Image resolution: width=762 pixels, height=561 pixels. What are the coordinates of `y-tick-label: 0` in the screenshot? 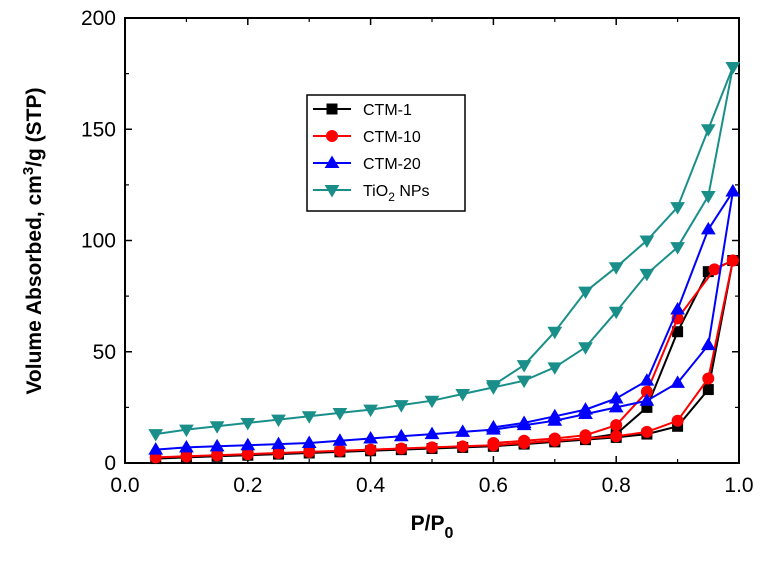 It's located at (110, 463).